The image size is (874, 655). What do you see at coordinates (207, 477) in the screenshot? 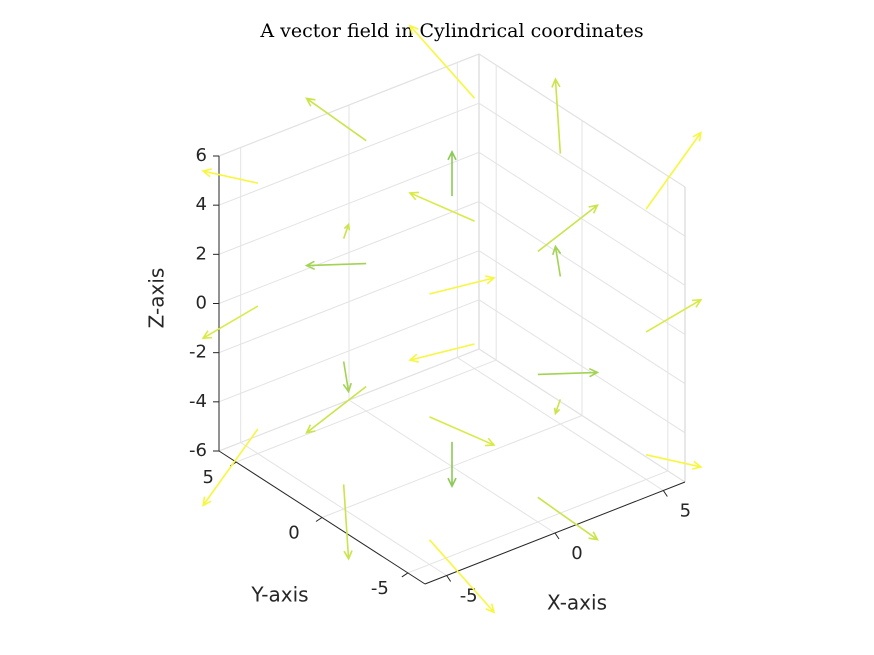
I see `y-tick-label: 5` at bounding box center [207, 477].